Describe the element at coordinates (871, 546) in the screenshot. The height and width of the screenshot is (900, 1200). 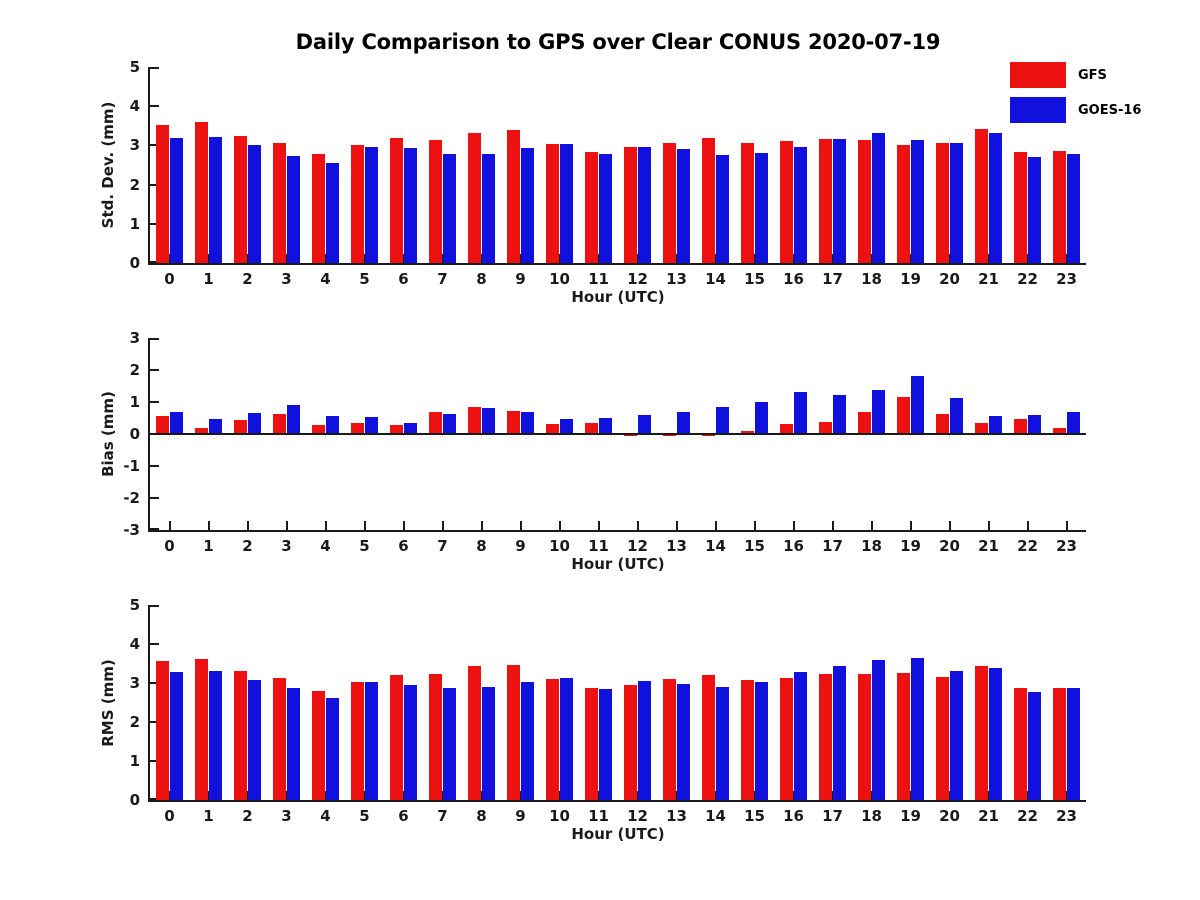
I see `x-tick-label: 18` at that location.